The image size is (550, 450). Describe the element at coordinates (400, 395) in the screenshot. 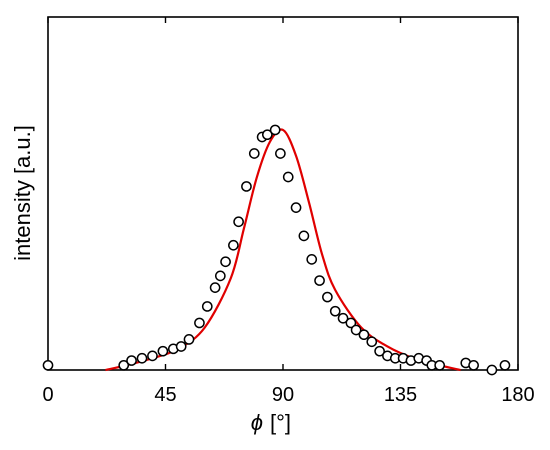

I see `x-tick-label: 135` at that location.